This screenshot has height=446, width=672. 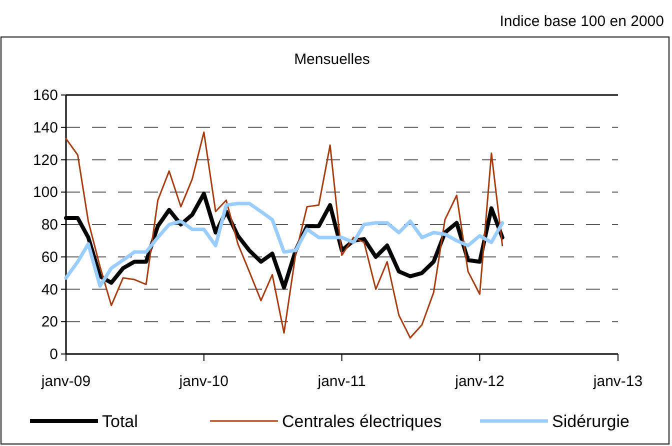 I want to click on x-tick-label: janv-09, so click(x=65, y=381).